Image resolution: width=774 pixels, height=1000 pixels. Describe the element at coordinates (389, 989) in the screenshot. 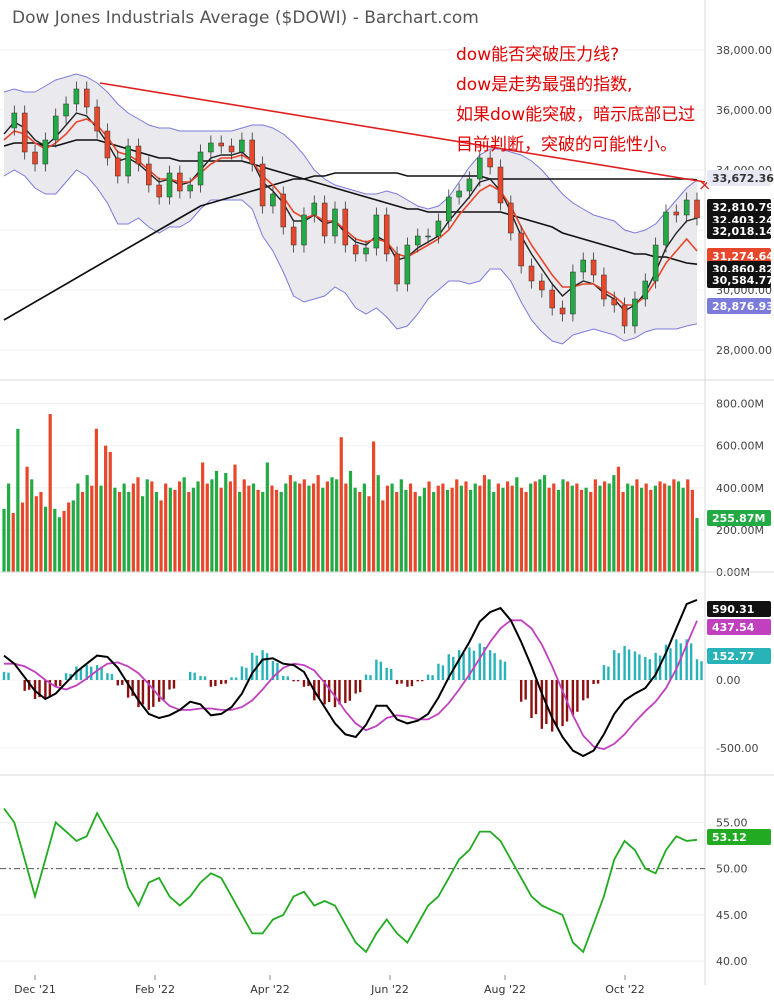

I see `x-tick-label: Jun '22` at that location.